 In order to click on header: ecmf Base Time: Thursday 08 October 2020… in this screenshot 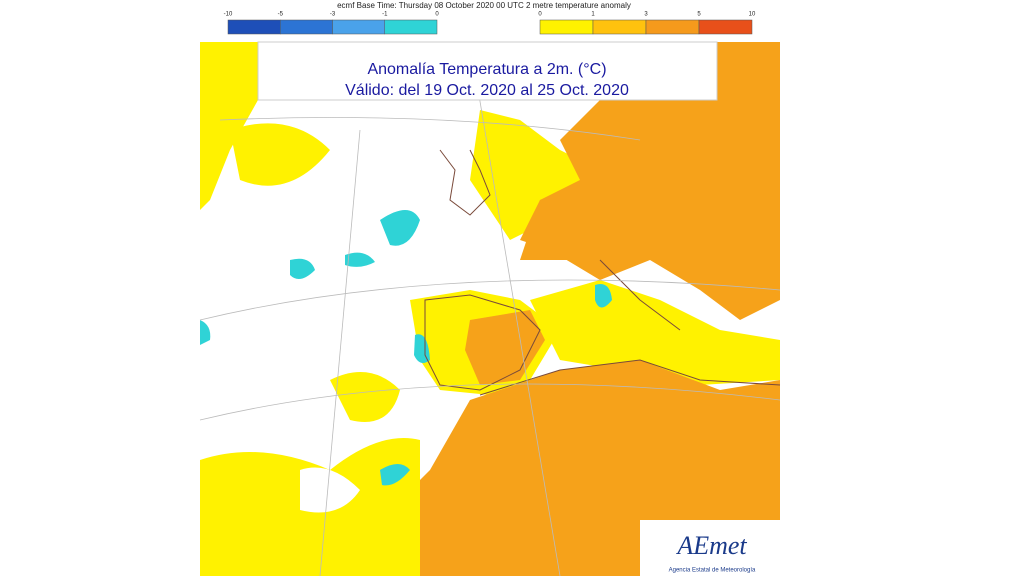, I will do `click(484, 5)`.